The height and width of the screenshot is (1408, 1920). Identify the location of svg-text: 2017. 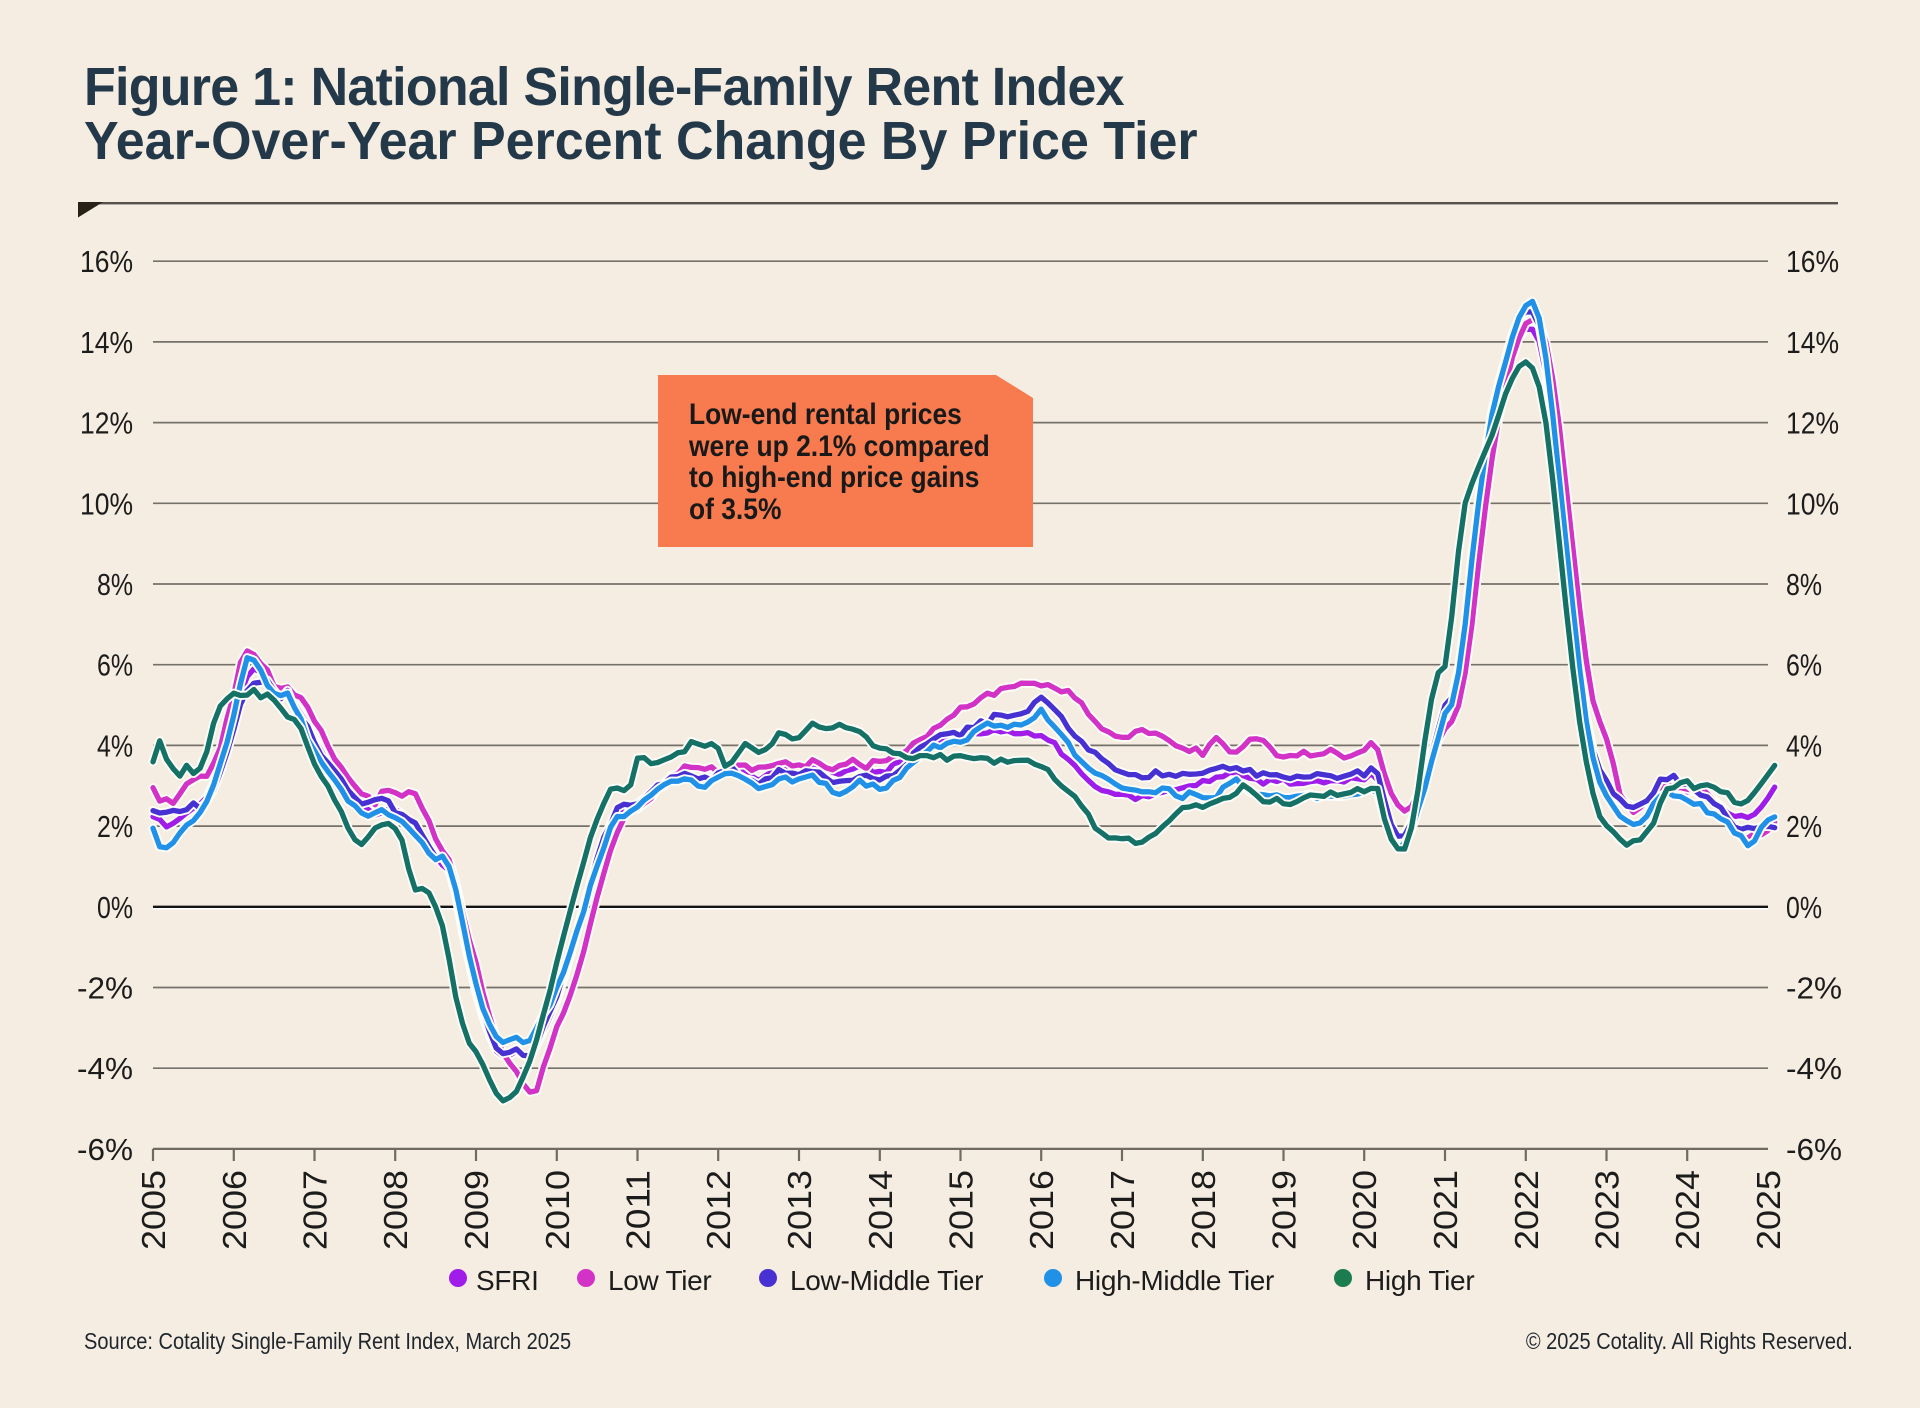
(1122, 1210).